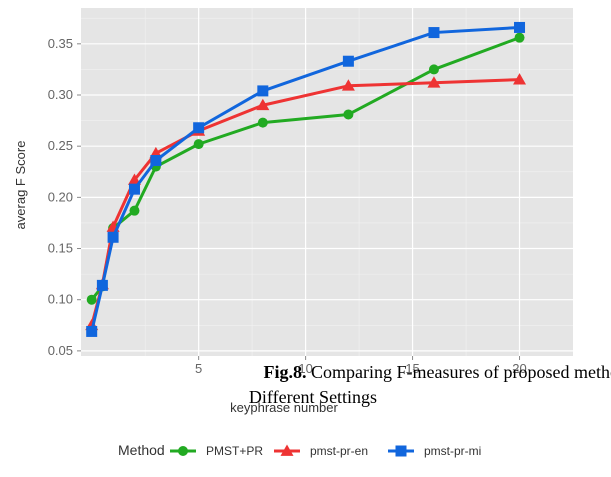 The image size is (611, 477). Describe the element at coordinates (20, 185) in the screenshot. I see `y-axis-title: averag F Score` at that location.